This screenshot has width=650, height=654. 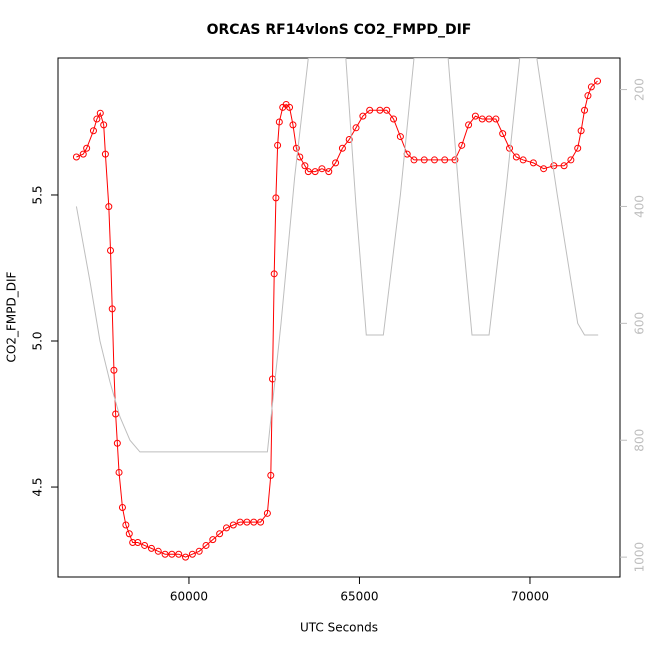 What do you see at coordinates (189, 597) in the screenshot?
I see `x-tick-label: 60000` at bounding box center [189, 597].